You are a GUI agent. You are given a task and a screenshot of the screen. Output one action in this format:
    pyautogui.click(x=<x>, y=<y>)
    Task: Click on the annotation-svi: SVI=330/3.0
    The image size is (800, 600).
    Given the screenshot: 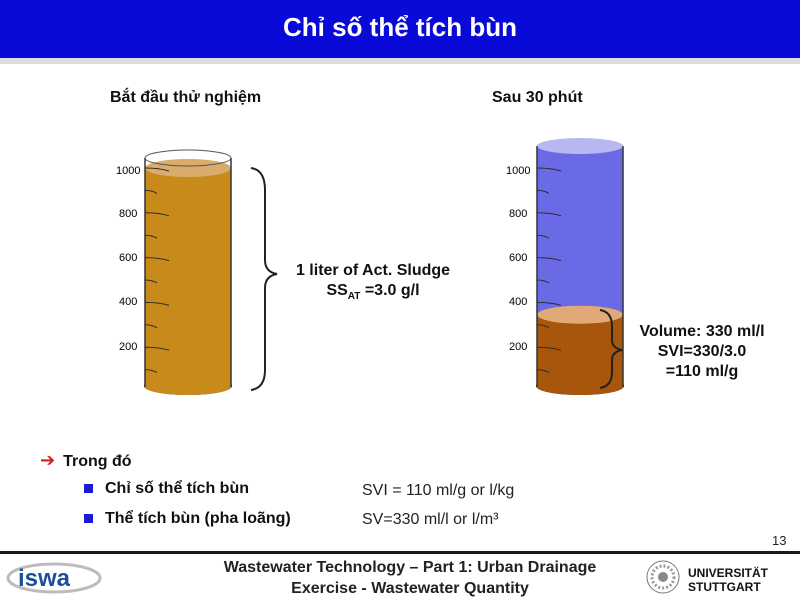 What is the action you would take?
    pyautogui.click(x=702, y=351)
    